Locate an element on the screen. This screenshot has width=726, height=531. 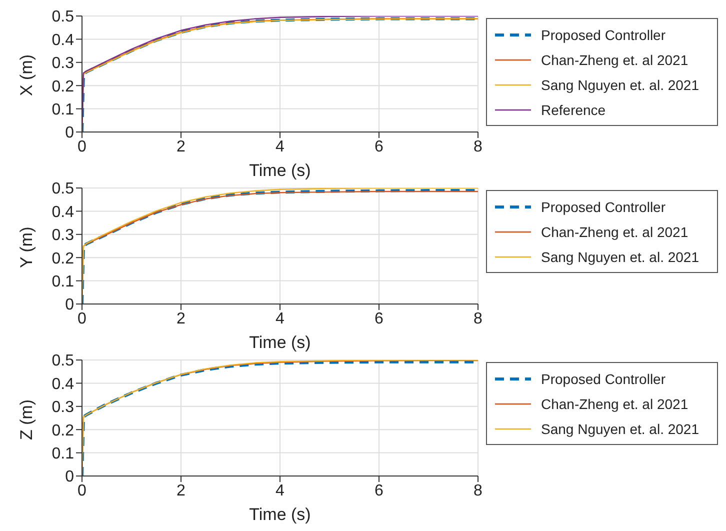
y-axis-title: Z (m) is located at coordinates (26, 419).